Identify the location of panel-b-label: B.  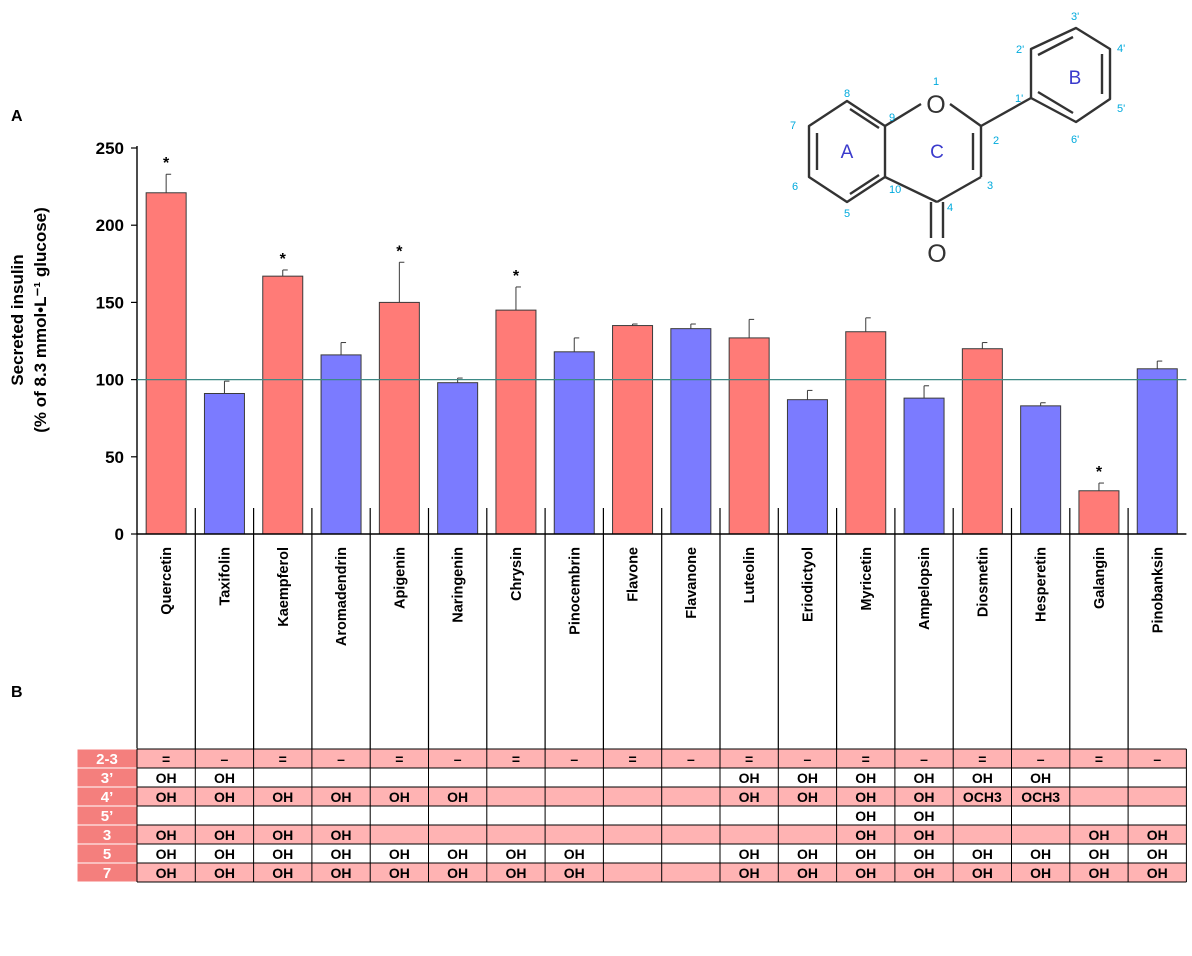
(17, 692).